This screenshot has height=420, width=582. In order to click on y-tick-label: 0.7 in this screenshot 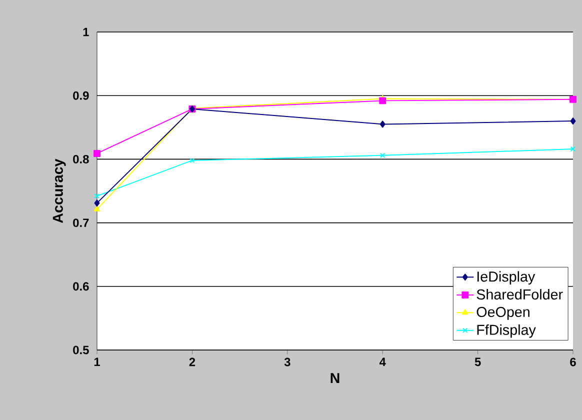, I will do `click(81, 223)`.